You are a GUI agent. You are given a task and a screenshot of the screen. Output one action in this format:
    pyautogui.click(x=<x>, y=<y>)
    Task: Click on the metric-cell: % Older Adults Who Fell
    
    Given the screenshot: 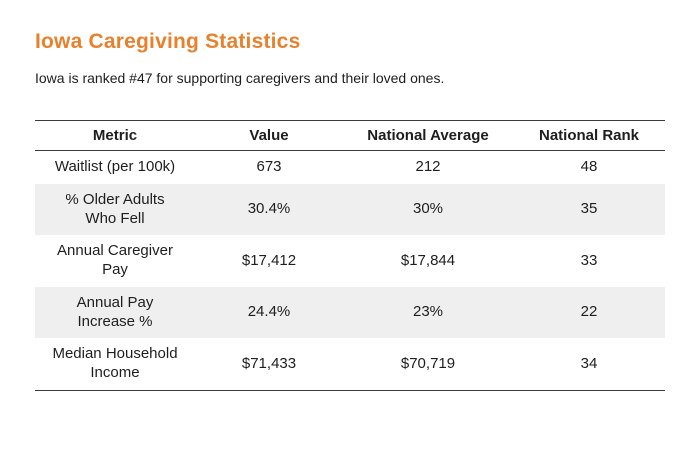 What is the action you would take?
    pyautogui.click(x=115, y=208)
    